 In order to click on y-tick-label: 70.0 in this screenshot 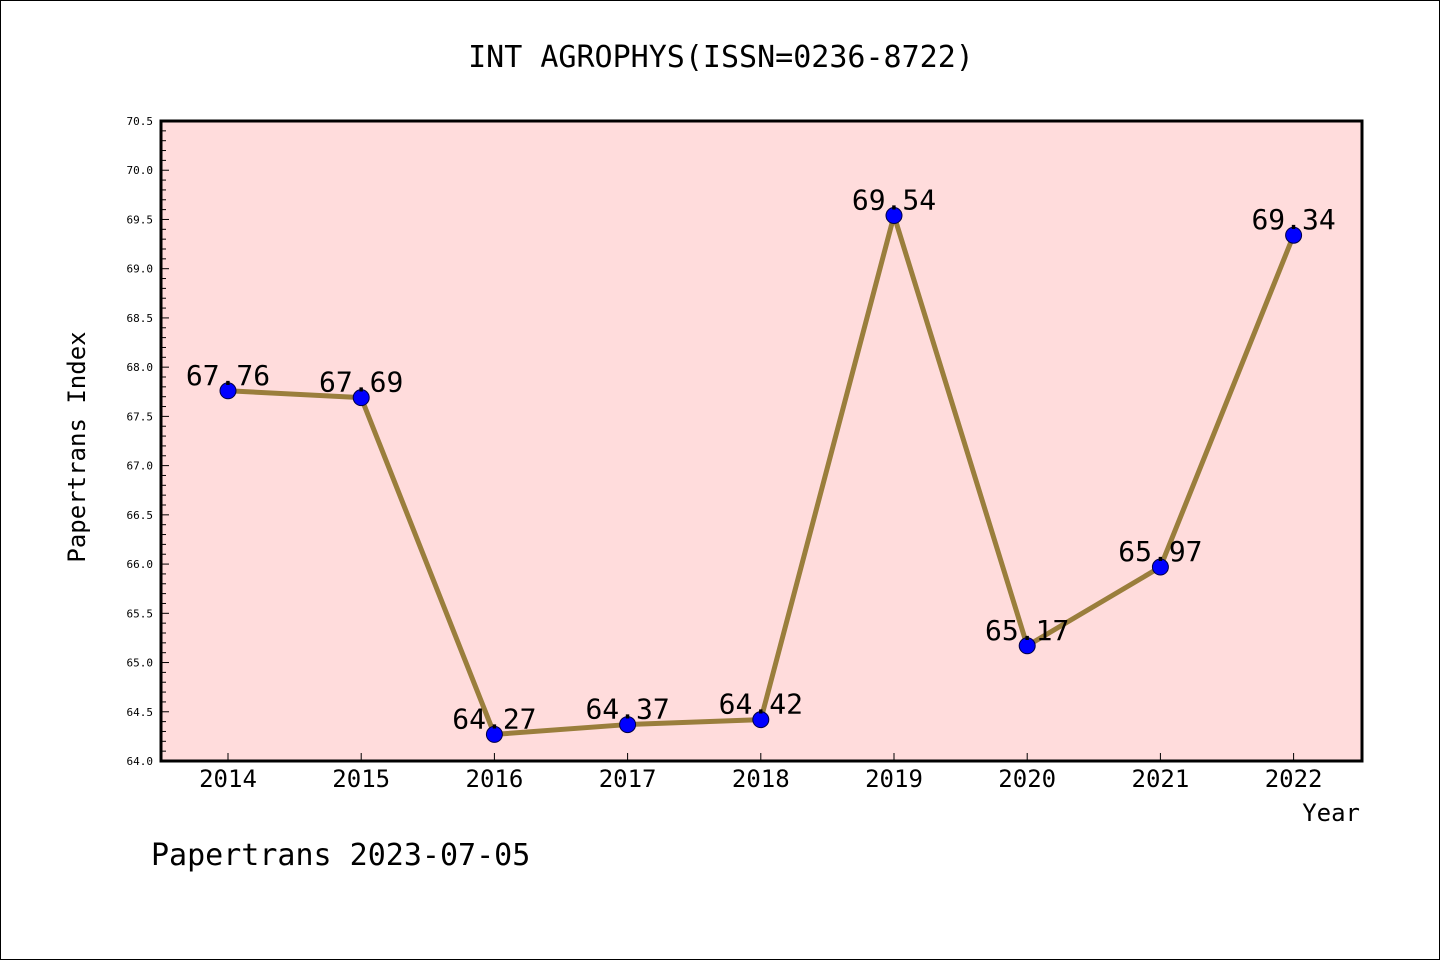, I will do `click(140, 170)`.